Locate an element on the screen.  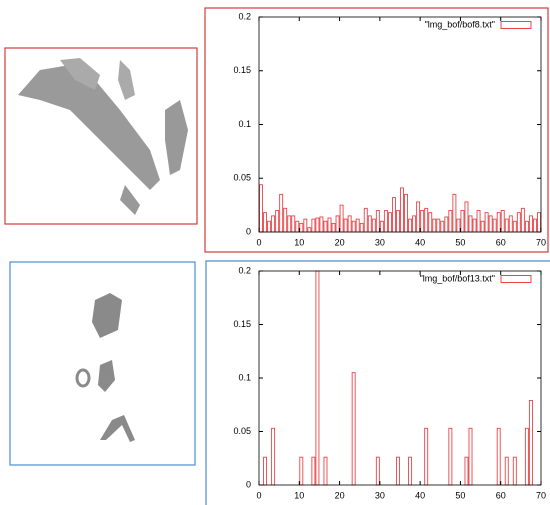
y-tick-label: 0.05 is located at coordinates (242, 178).